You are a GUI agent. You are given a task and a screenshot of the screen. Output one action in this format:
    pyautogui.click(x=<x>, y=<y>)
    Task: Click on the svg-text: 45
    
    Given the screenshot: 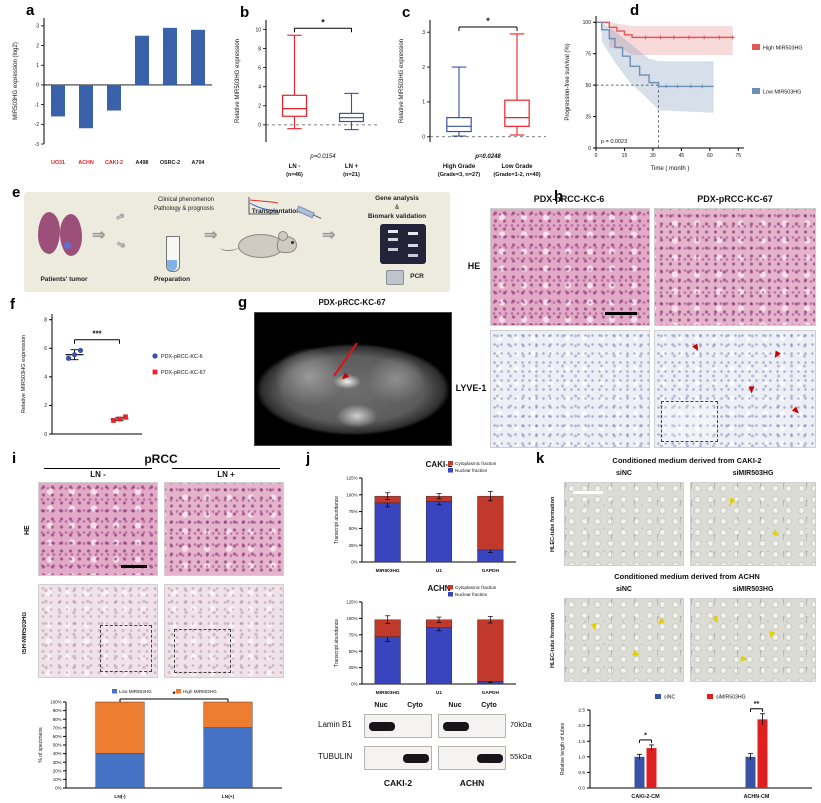 What is the action you would take?
    pyautogui.click(x=682, y=156)
    